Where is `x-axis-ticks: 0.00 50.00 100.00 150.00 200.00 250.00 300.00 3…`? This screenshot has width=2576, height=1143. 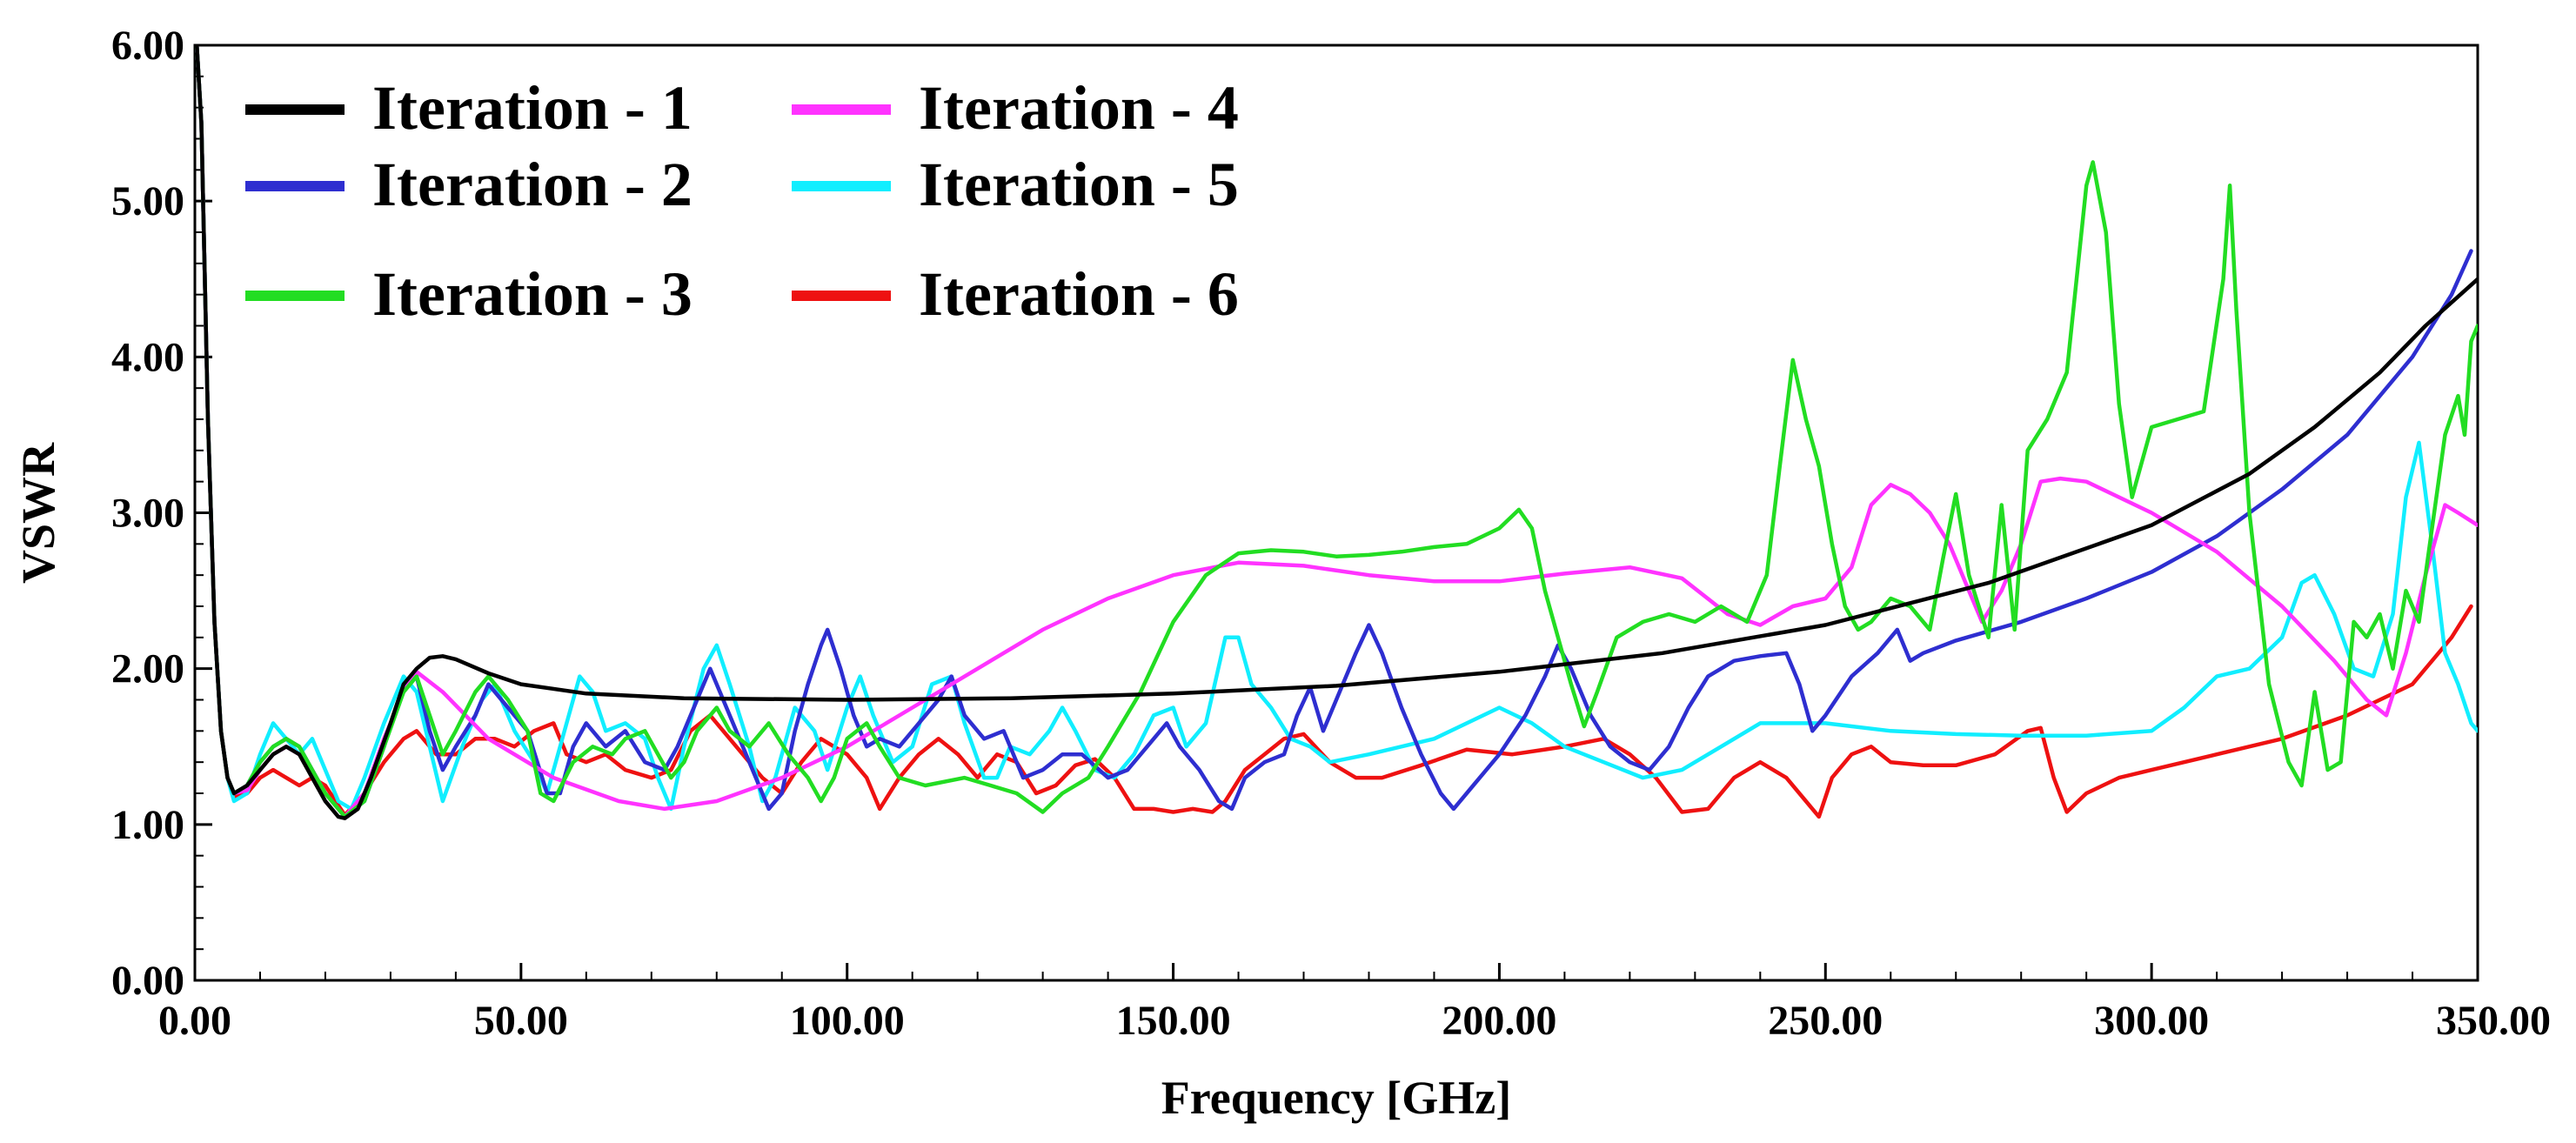
x-axis-ticks: 0.00 50.00 100.00 150.00 200.00 250.00 300.00 3… is located at coordinates (1354, 1003).